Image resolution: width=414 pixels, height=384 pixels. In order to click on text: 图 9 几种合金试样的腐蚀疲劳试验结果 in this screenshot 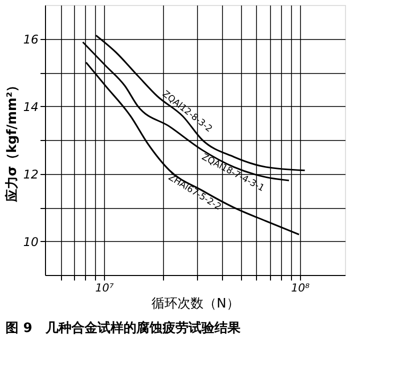, I will do `click(124, 328)`.